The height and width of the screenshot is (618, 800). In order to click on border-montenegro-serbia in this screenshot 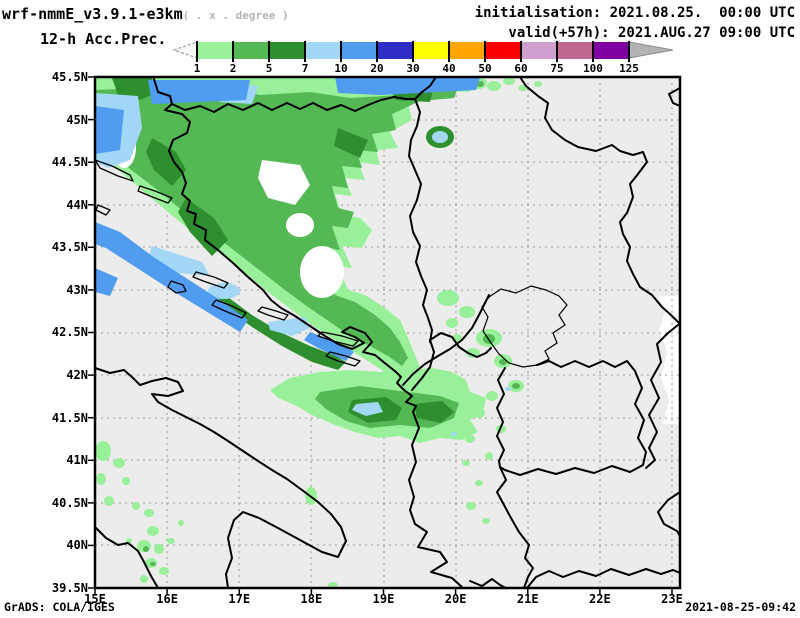, I will do `click(446, 340)`.